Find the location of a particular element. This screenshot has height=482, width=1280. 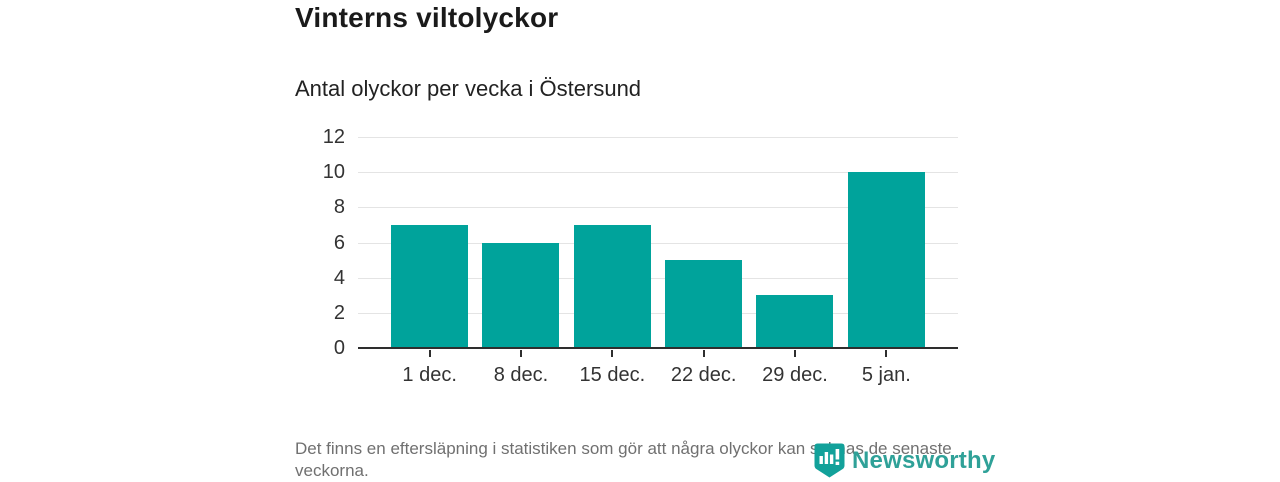

x-slot: 1 dec. is located at coordinates (429, 368).